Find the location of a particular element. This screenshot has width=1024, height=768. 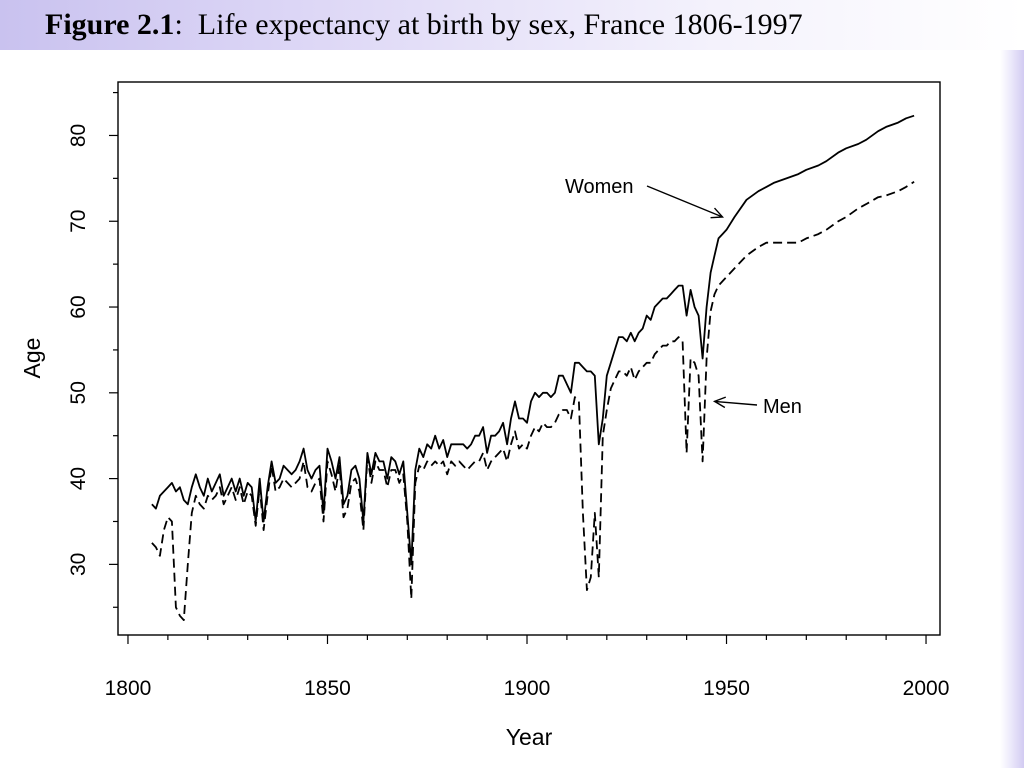

annotation-arrowhead-women is located at coordinates (717, 213).